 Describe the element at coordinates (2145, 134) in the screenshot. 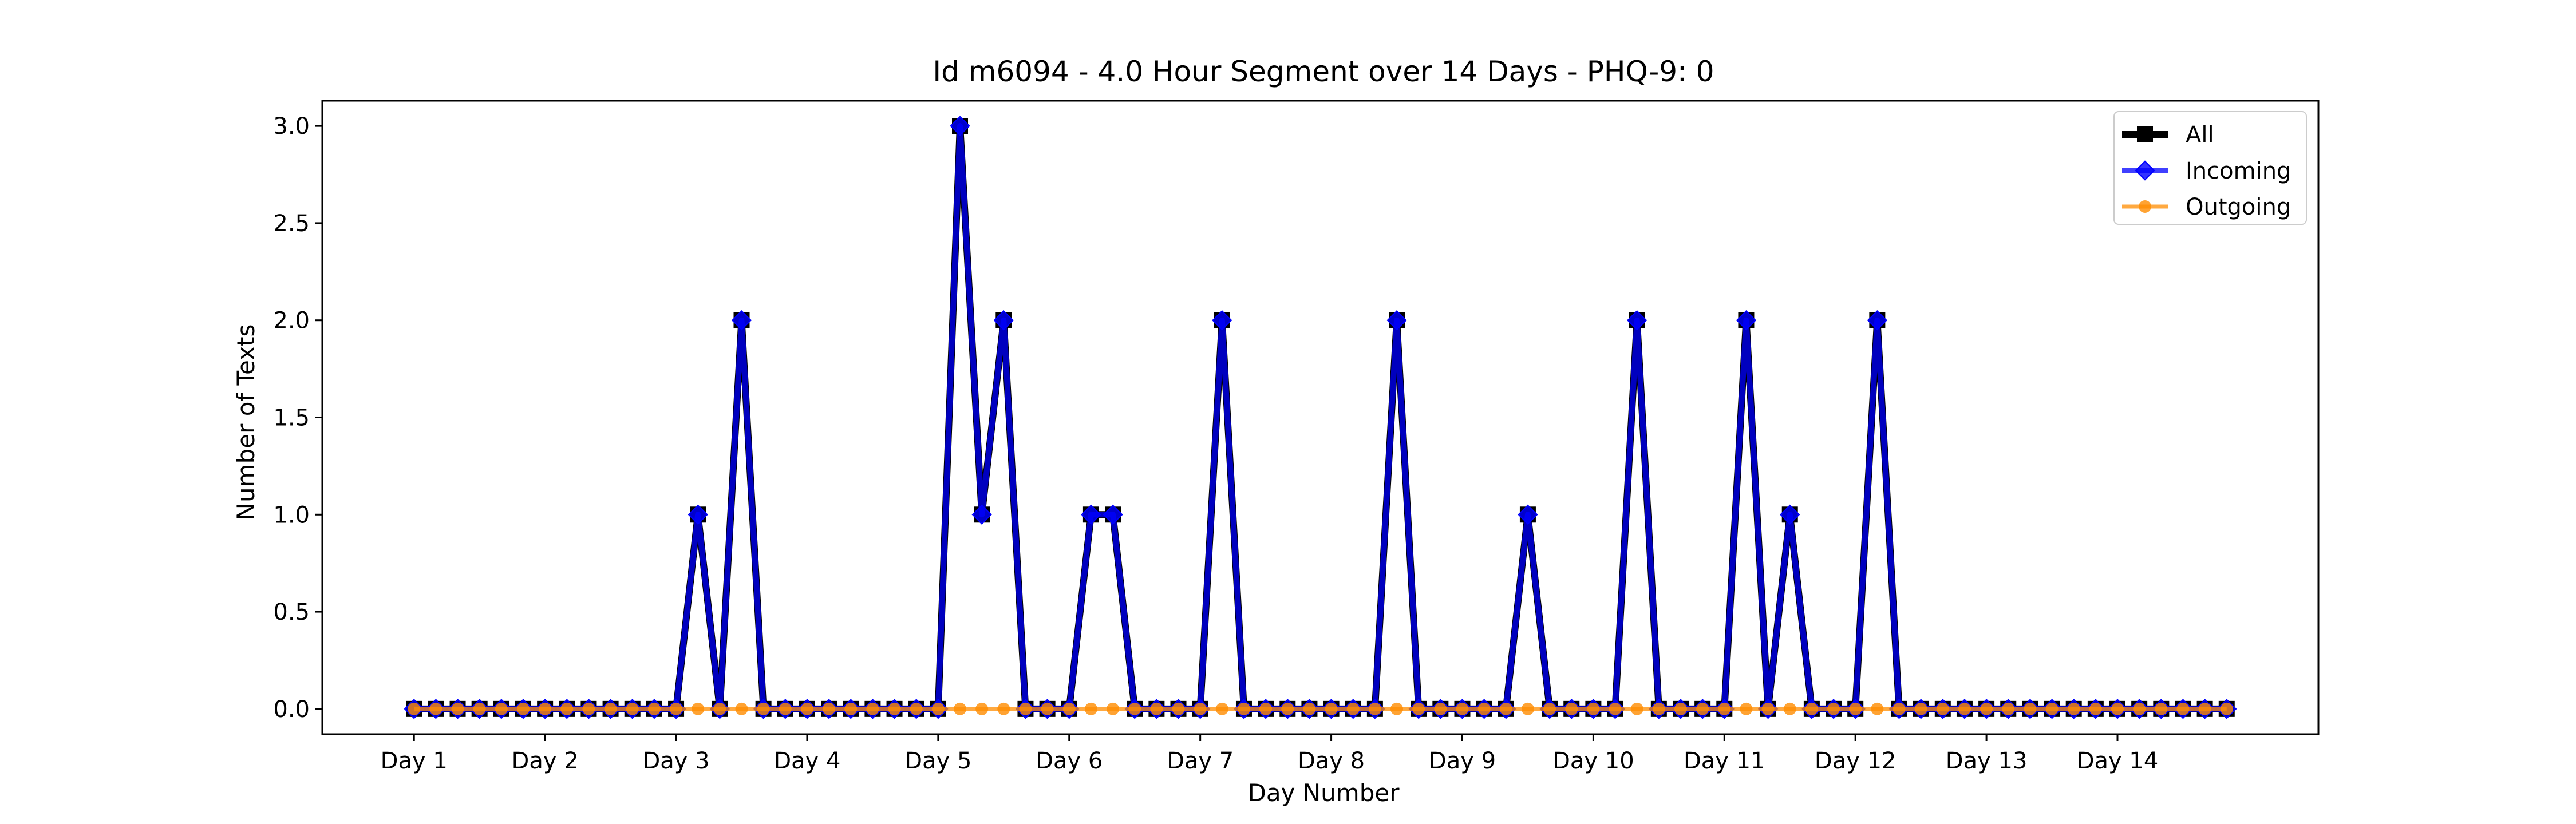

I see `legend-marker-all` at that location.